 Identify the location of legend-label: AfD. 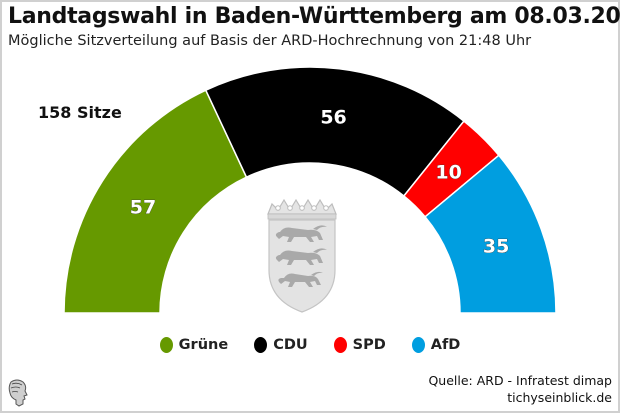
(445, 345).